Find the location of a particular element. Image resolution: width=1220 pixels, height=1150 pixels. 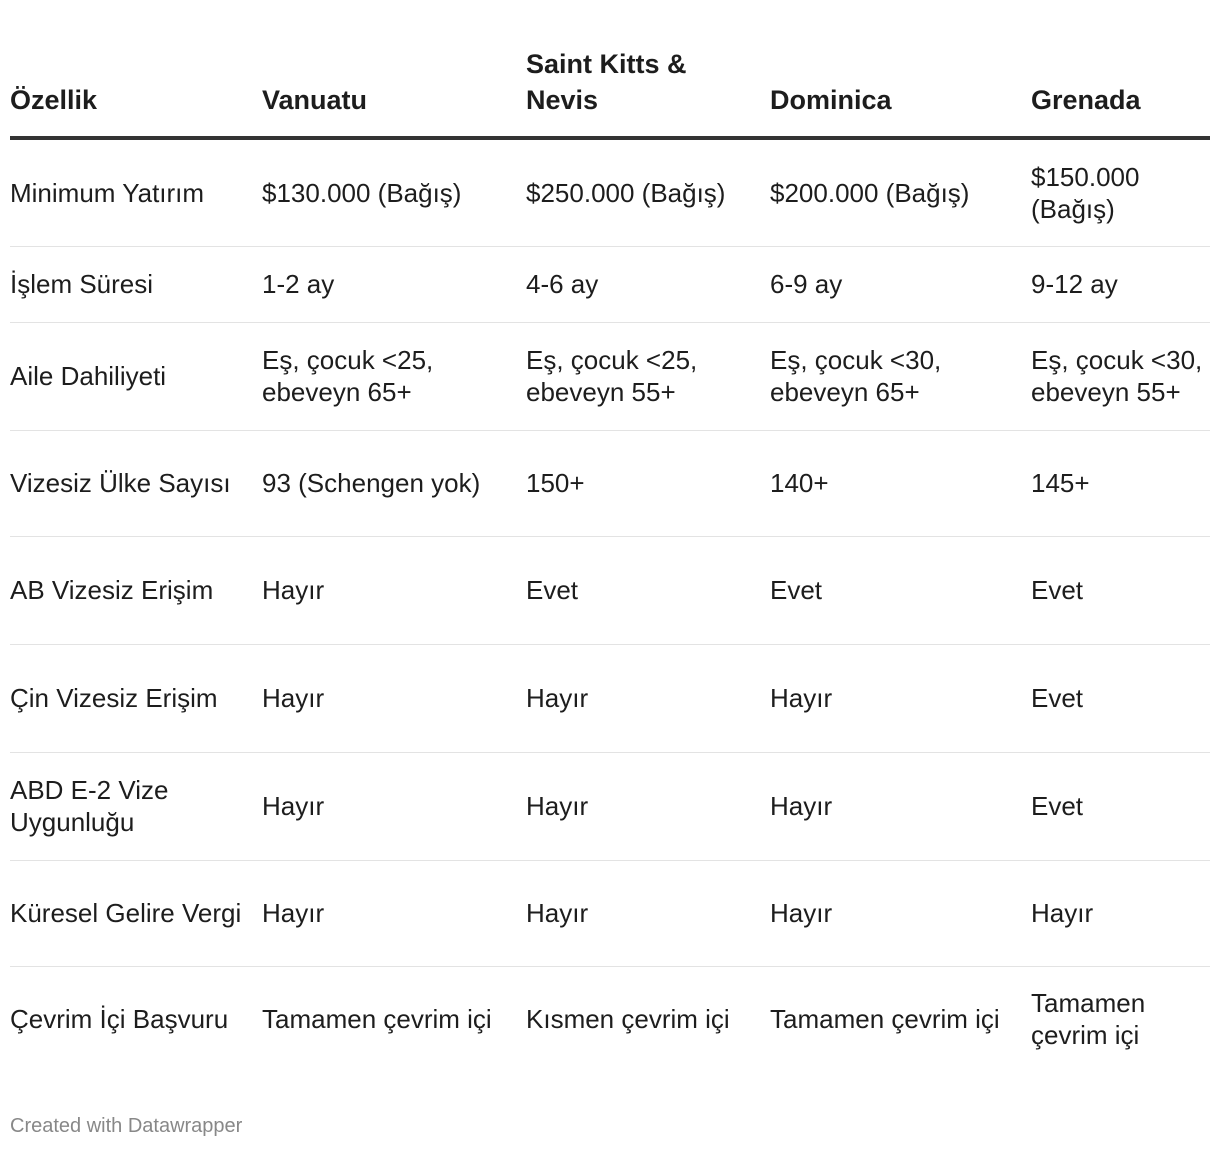

cell-value: $130.000 (Bağış) is located at coordinates (362, 192).